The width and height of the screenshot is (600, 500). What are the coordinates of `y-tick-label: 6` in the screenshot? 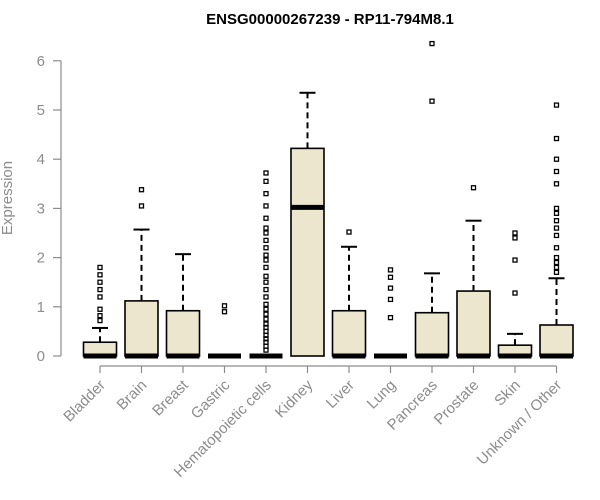 It's located at (41, 61).